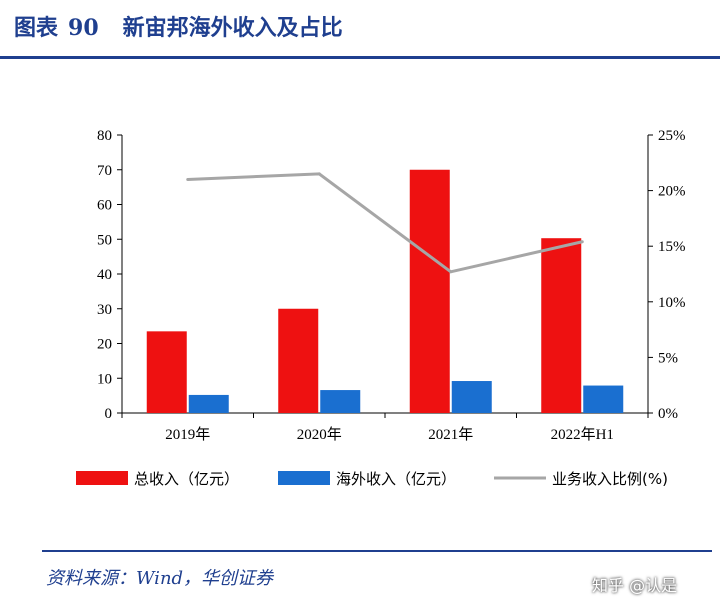 This screenshot has width=720, height=613. What do you see at coordinates (109, 414) in the screenshot?
I see `left-tick-label: 0` at bounding box center [109, 414].